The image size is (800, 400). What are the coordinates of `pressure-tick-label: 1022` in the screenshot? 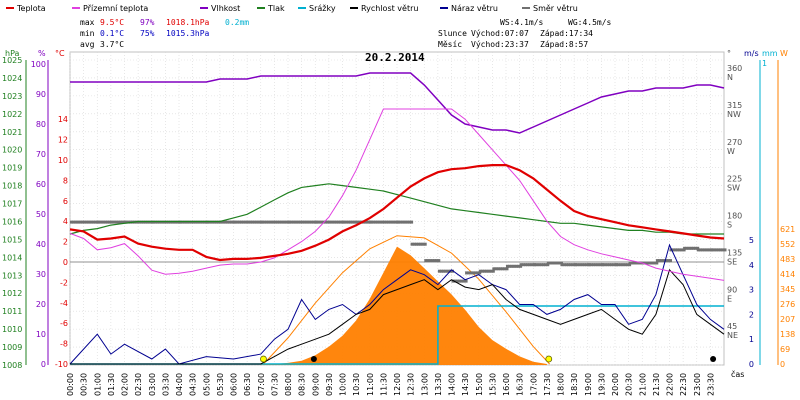 It's located at (12, 114).